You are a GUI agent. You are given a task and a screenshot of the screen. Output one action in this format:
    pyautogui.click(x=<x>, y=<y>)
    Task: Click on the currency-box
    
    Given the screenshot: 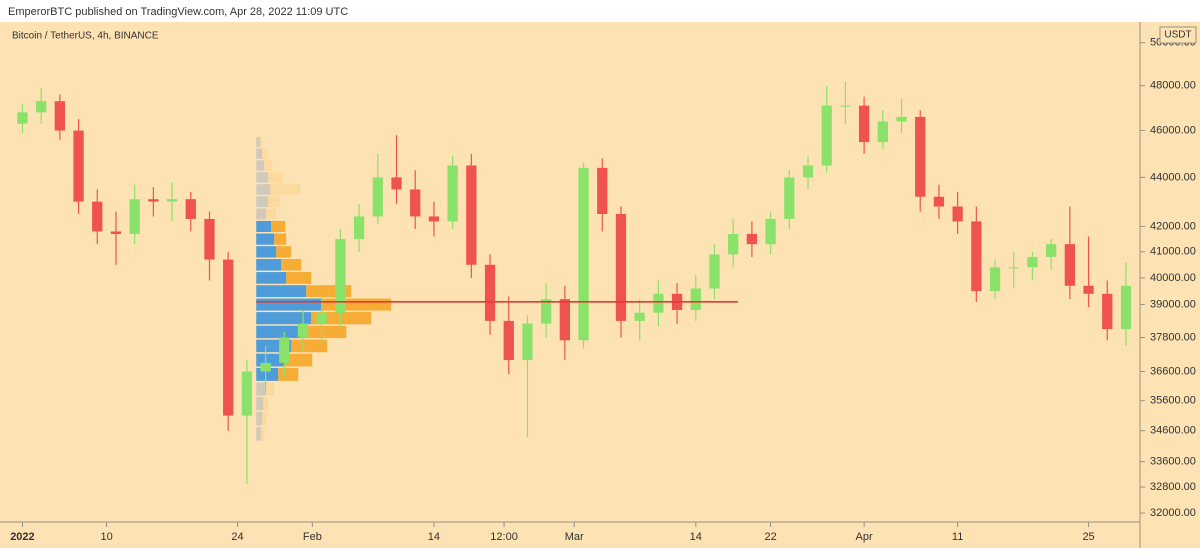 What is the action you would take?
    pyautogui.click(x=1178, y=35)
    